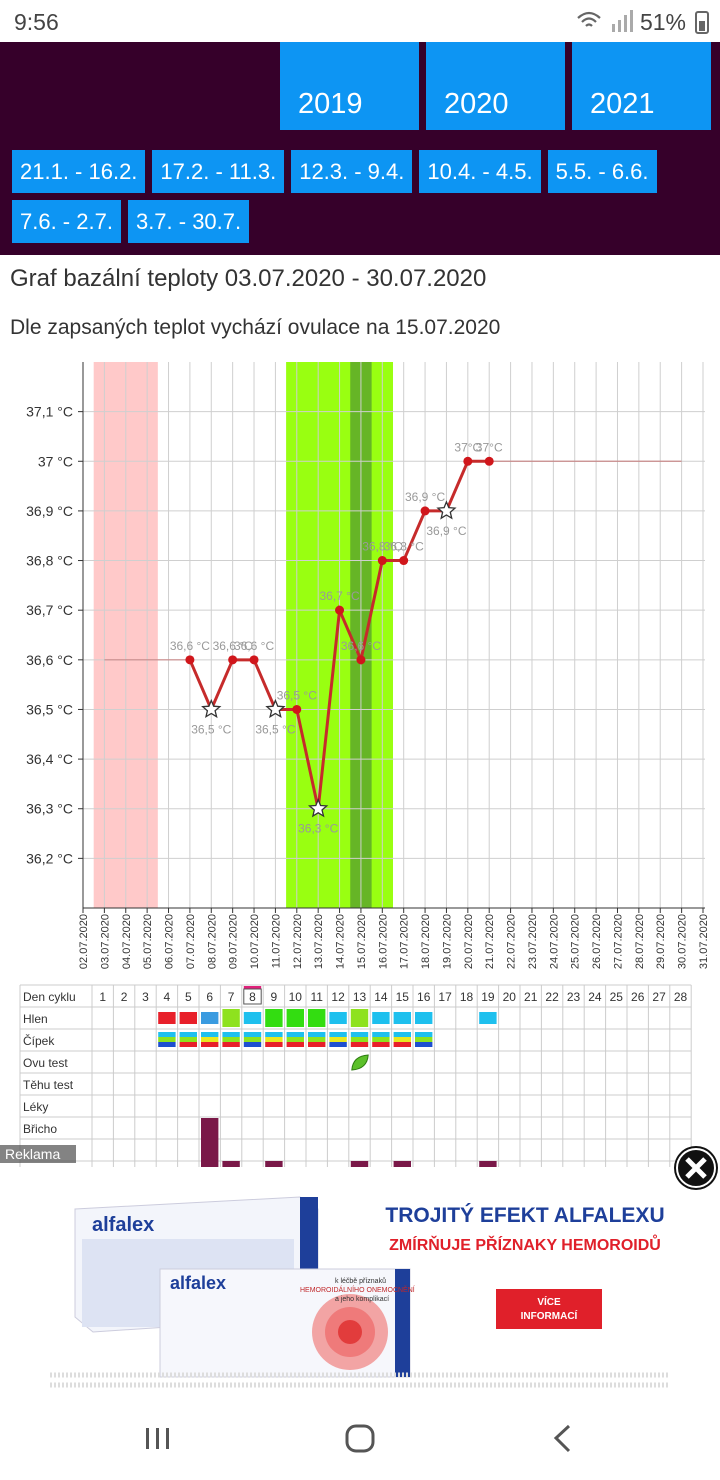 The image size is (720, 1480). I want to click on x-tick-label: 28.07.2020, so click(640, 941).